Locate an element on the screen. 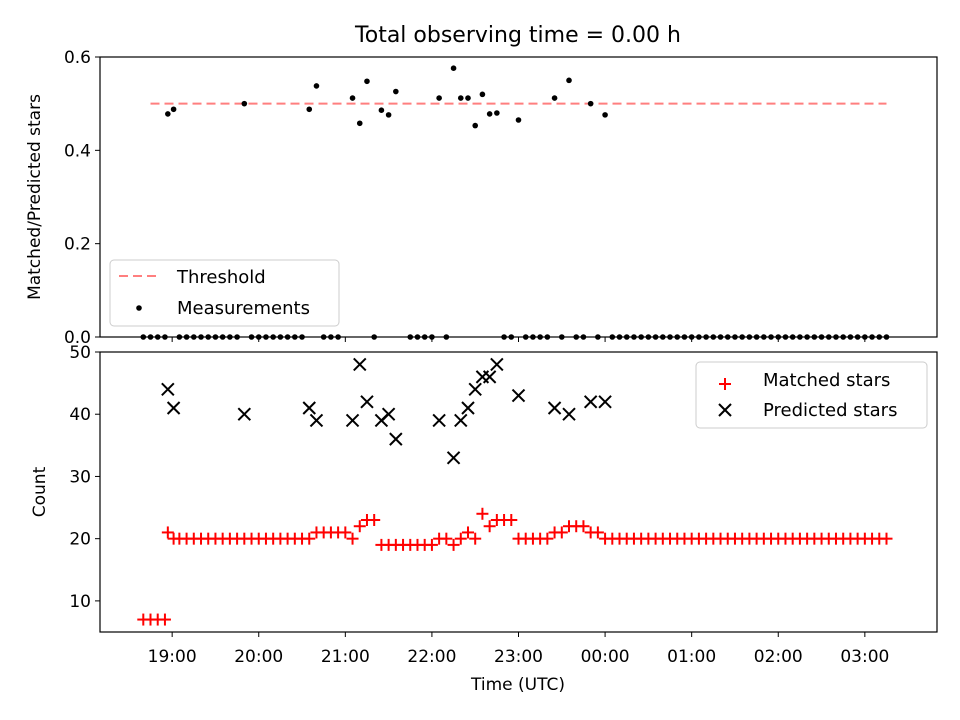 This screenshot has width=960, height=720. time-x-tick-label: 21:00 is located at coordinates (345, 657).